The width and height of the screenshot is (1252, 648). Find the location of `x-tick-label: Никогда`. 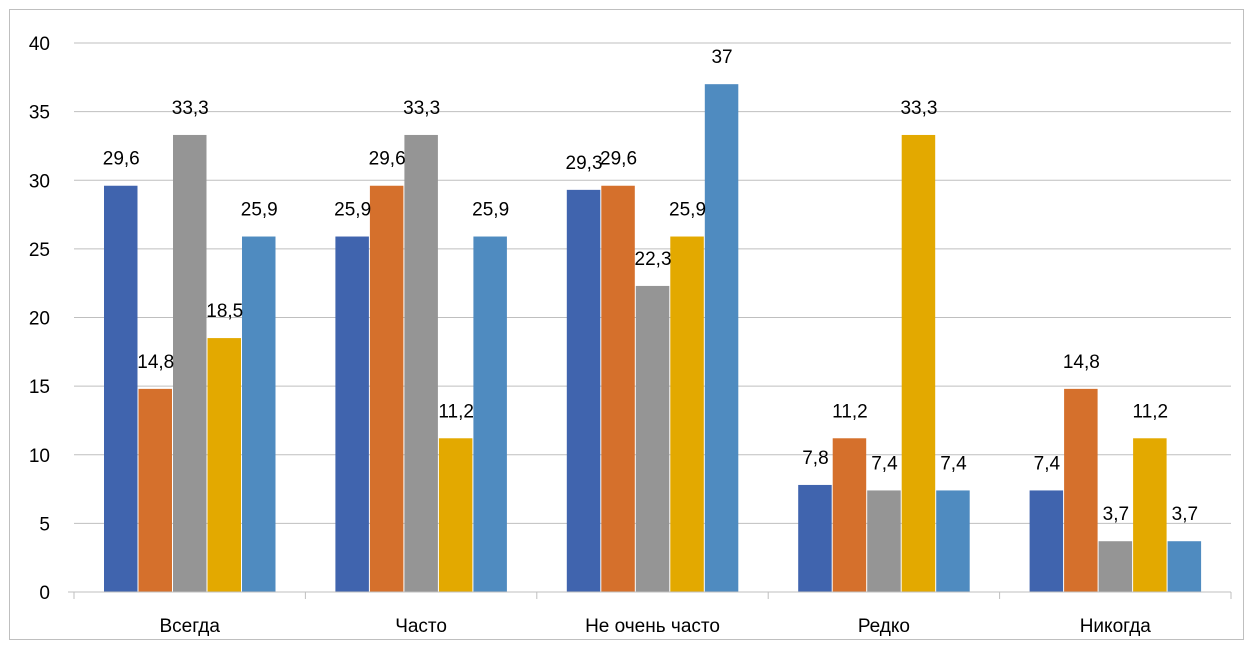

x-tick-label: Никогда is located at coordinates (1116, 626).